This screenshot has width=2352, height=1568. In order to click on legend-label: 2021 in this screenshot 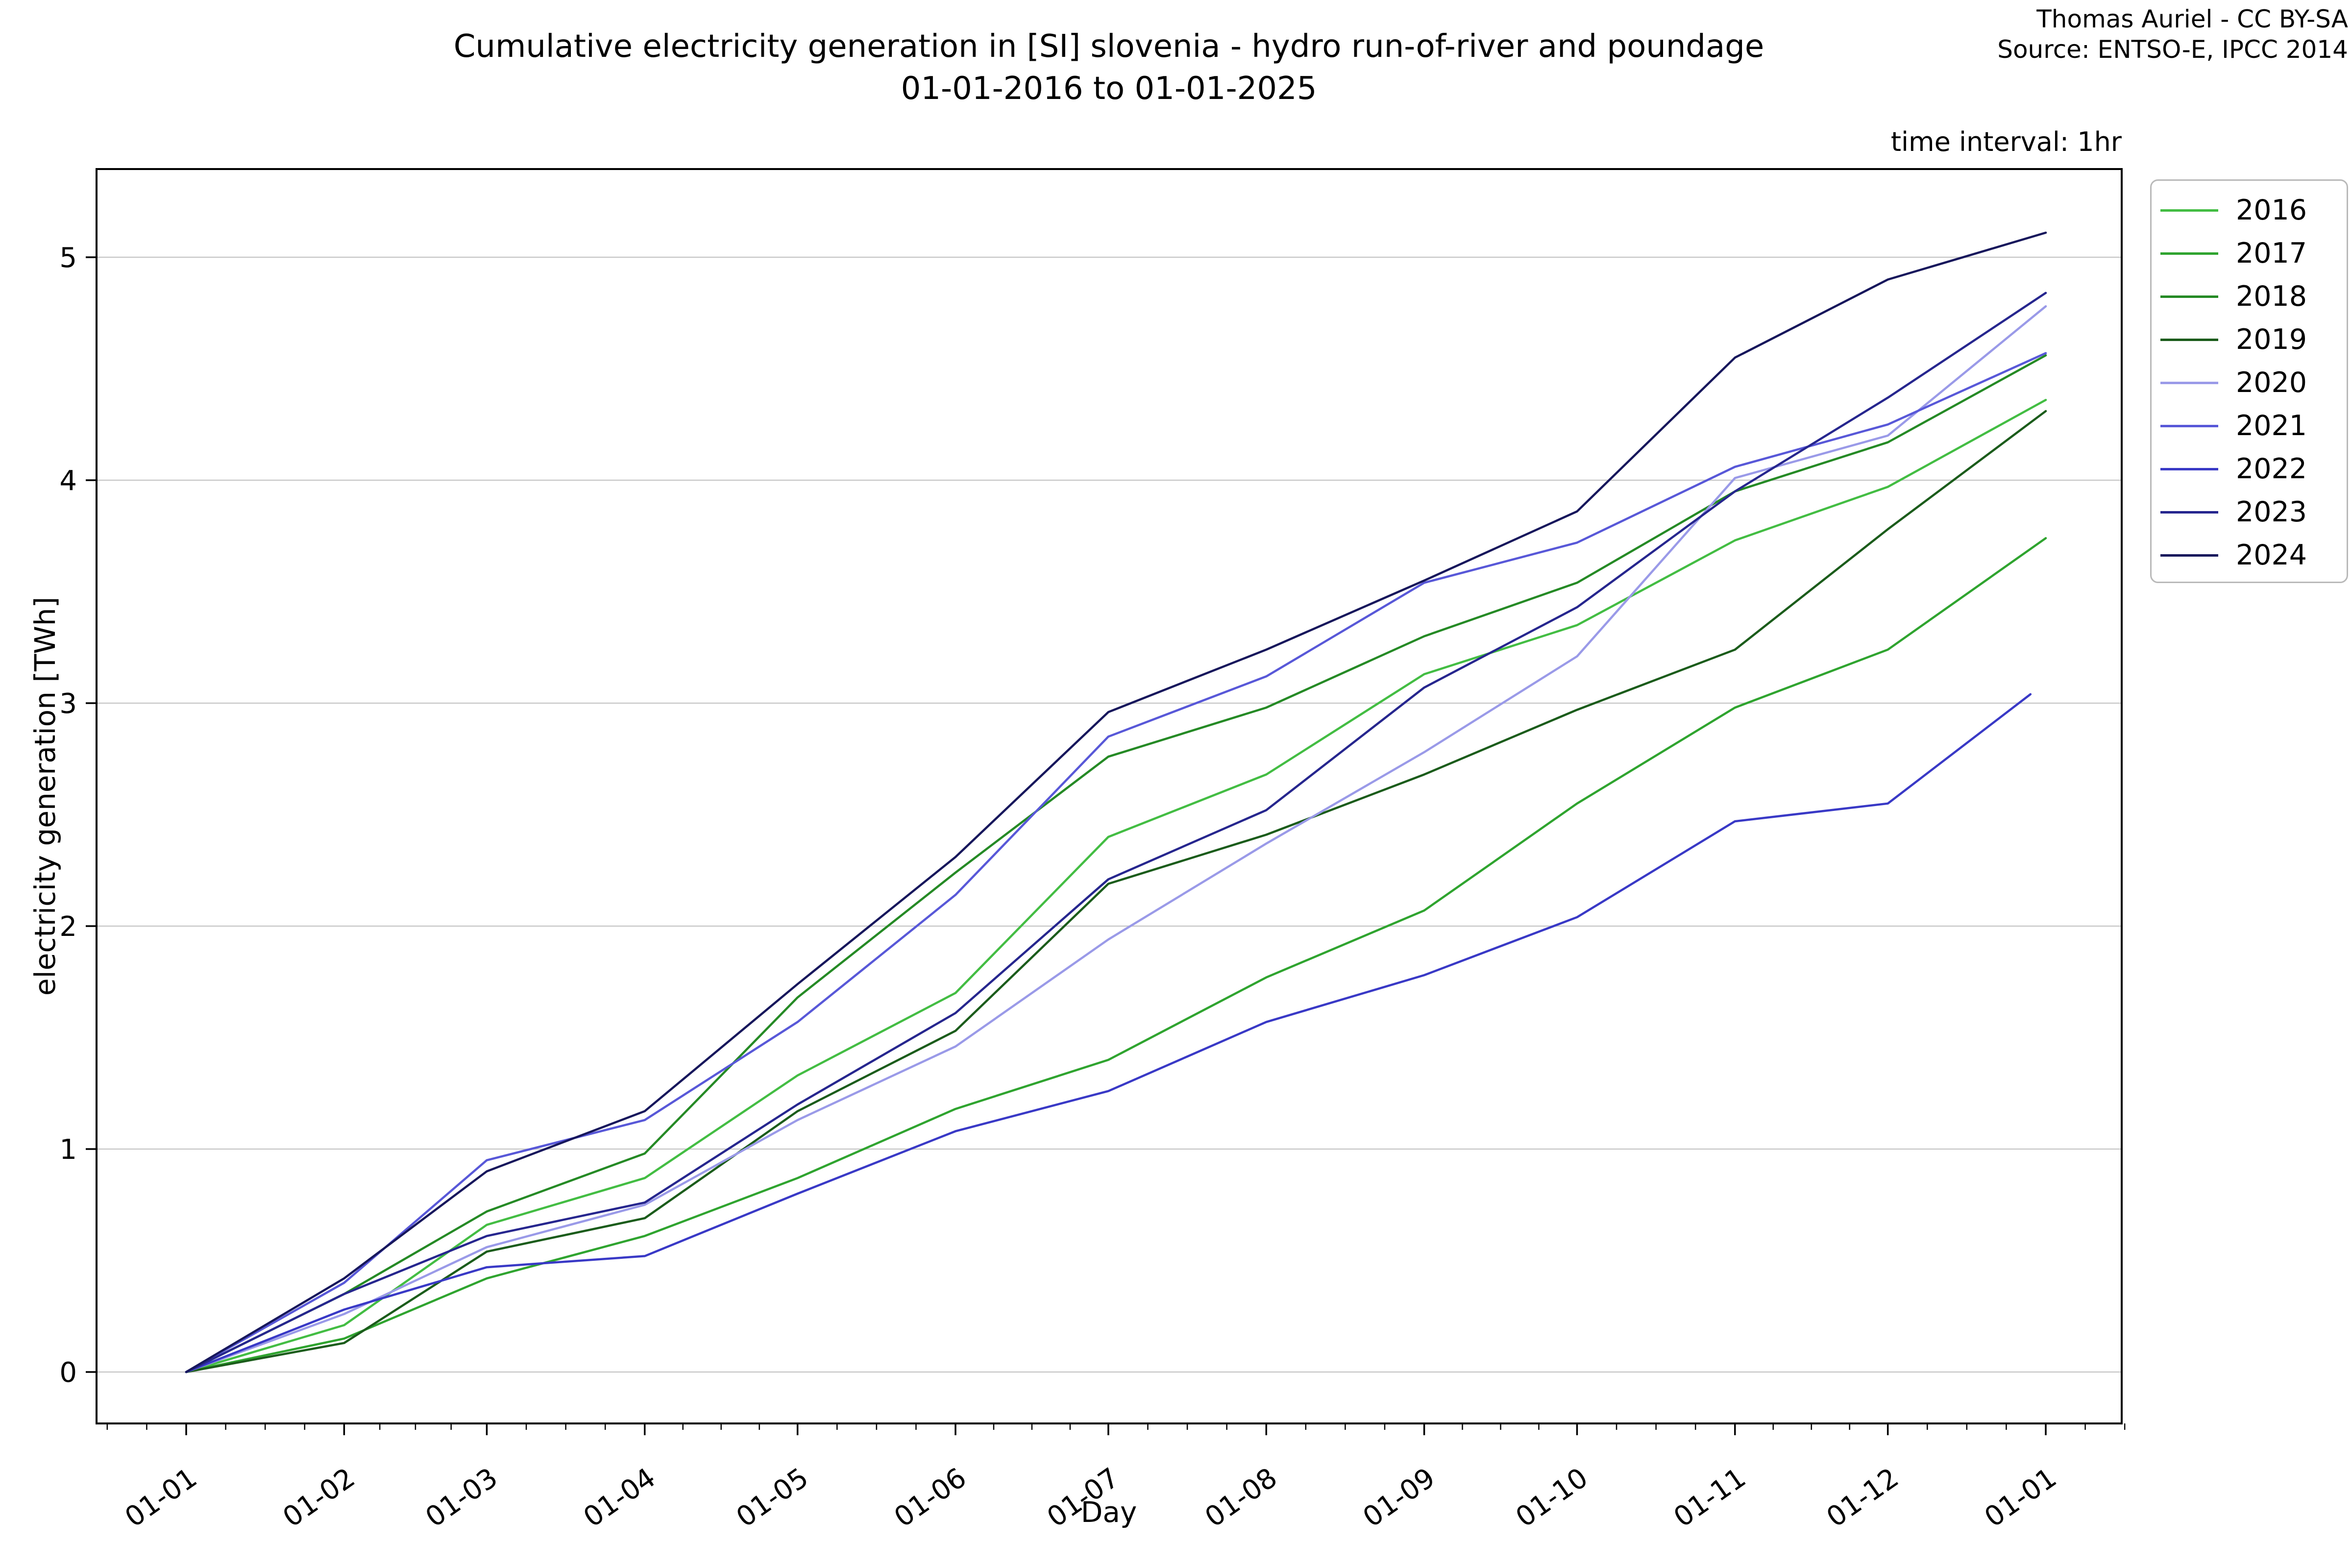, I will do `click(2271, 426)`.